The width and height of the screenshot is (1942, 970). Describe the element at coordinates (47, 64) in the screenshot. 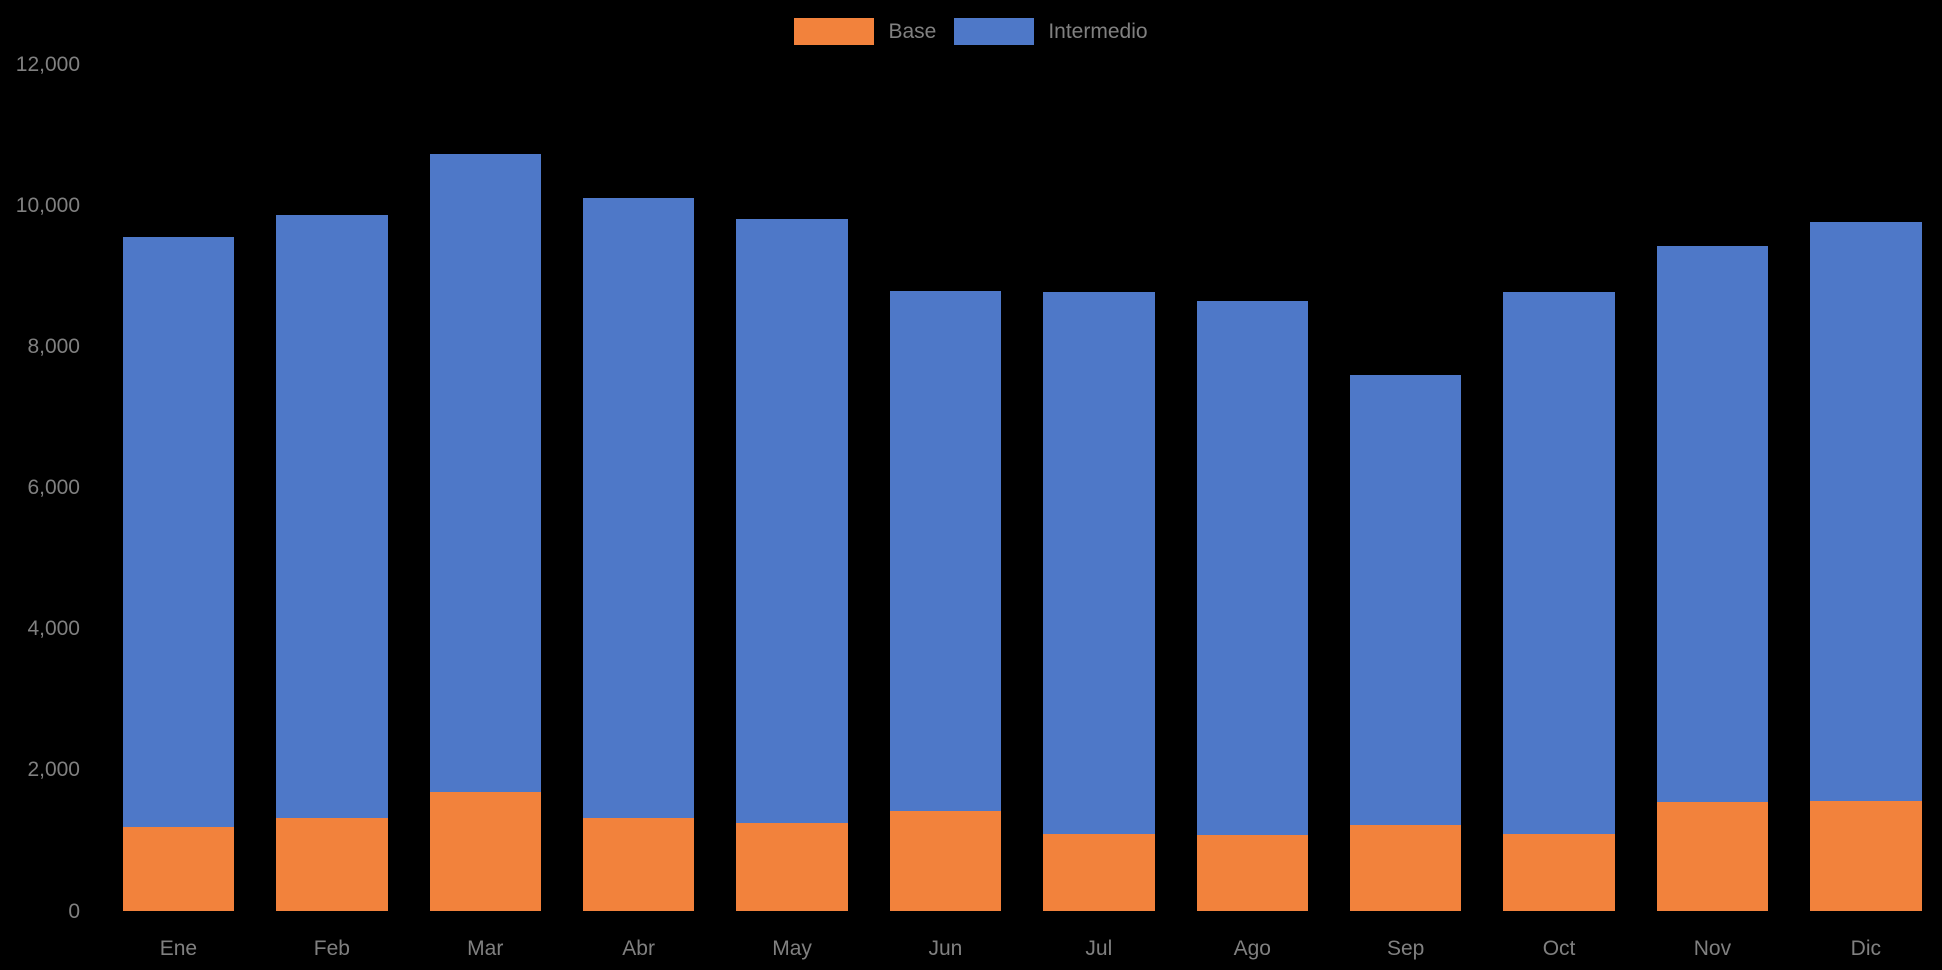

I see `y-axis-tick-label-12000: 12,000` at that location.